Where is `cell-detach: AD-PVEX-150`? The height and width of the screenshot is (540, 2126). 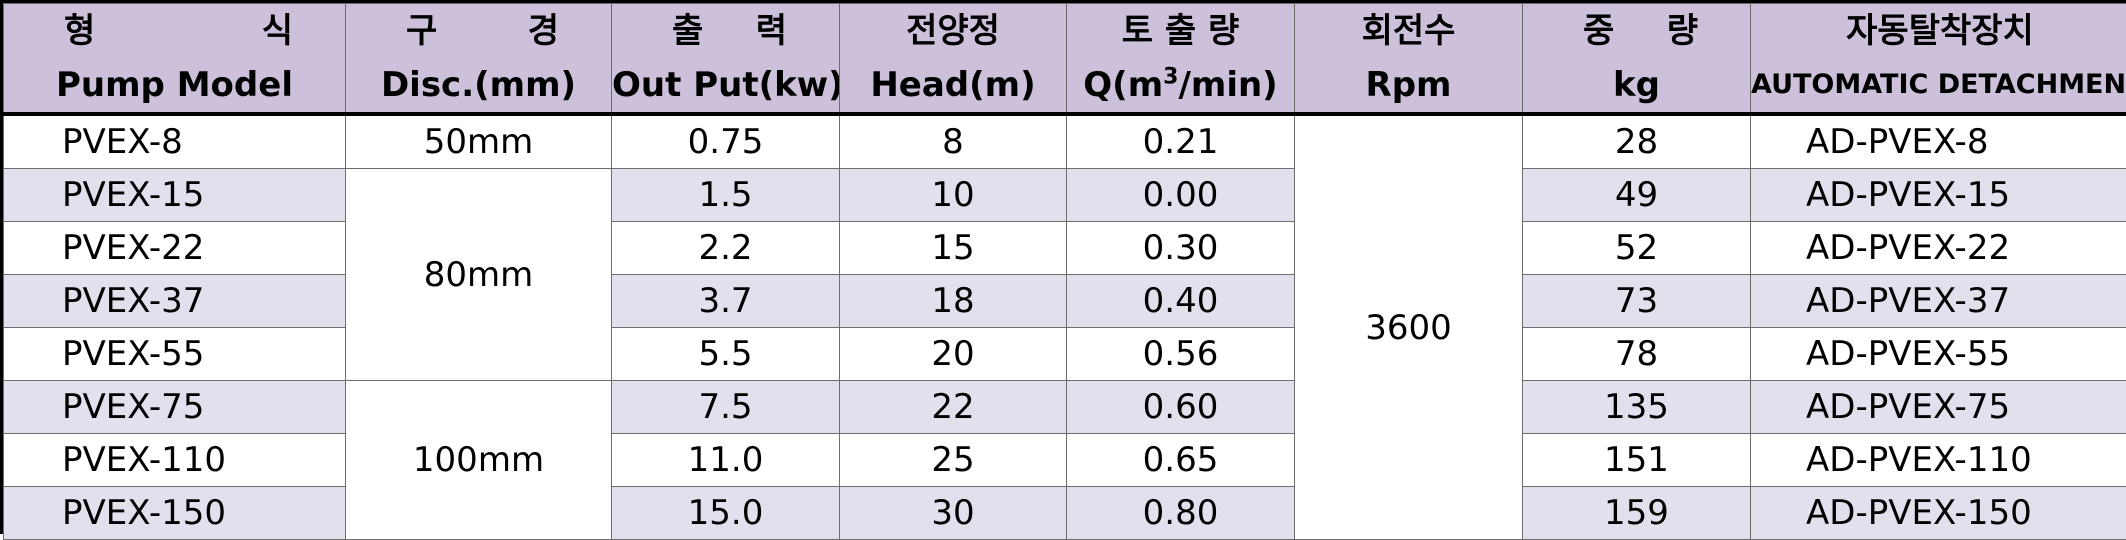 cell-detach: AD-PVEX-150 is located at coordinates (1938, 513).